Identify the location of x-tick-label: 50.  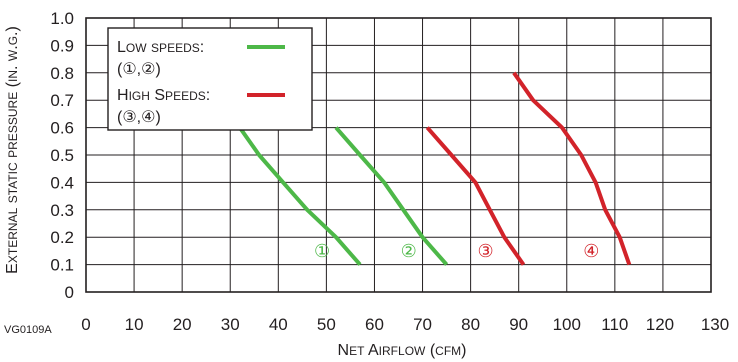
(326, 324).